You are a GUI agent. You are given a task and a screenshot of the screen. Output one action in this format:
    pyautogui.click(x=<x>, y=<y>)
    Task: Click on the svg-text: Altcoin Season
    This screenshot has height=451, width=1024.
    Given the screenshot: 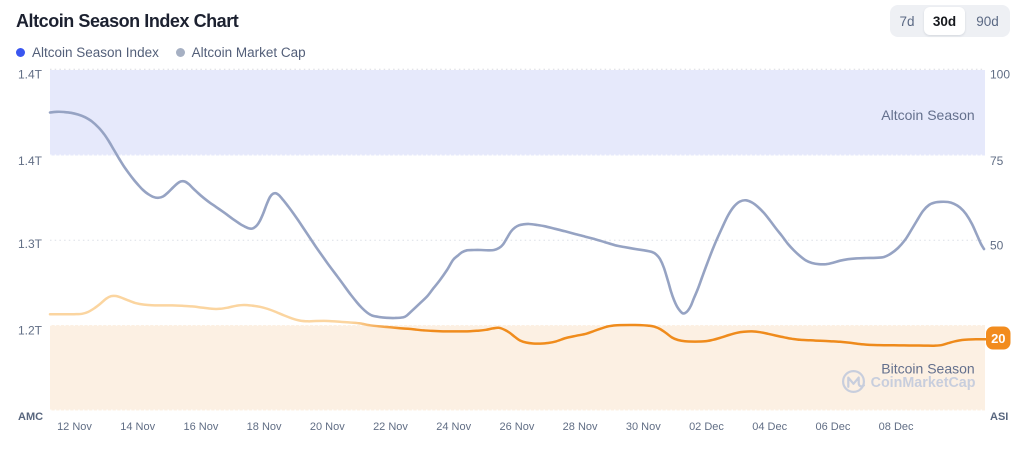 What is the action you would take?
    pyautogui.click(x=927, y=115)
    